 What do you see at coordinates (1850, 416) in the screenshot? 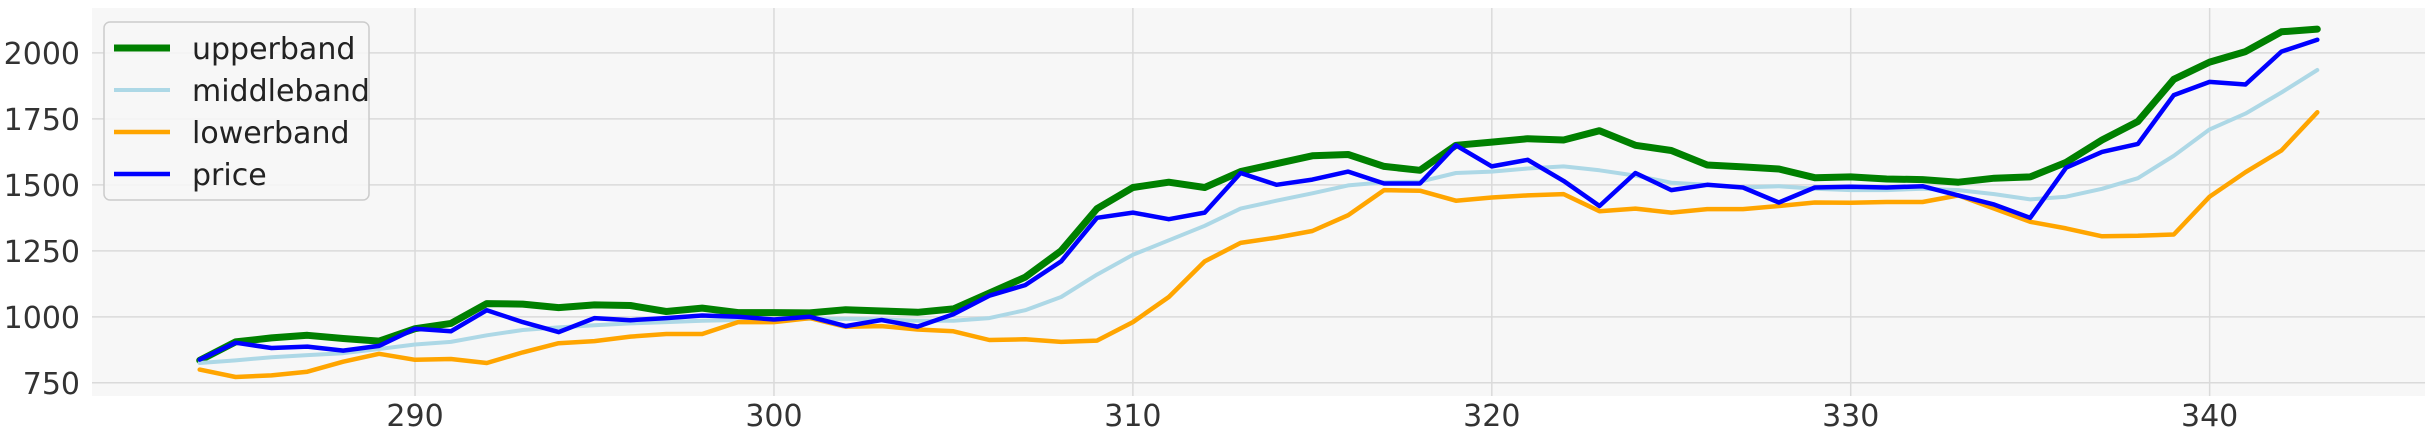
I see `x-tick-label: 330` at bounding box center [1850, 416].